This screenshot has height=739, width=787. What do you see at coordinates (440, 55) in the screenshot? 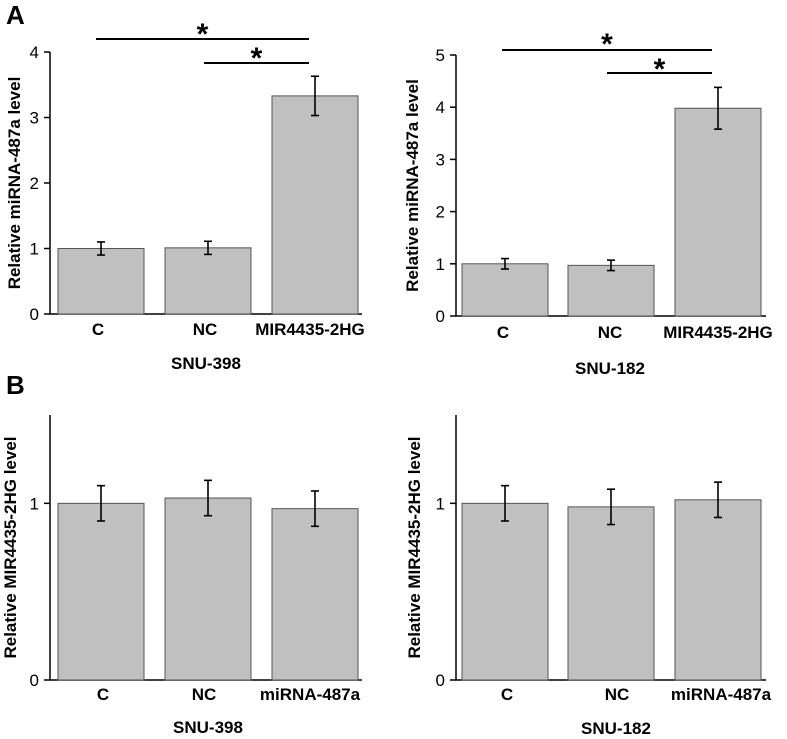
I see `y-tick-label: 5` at bounding box center [440, 55].